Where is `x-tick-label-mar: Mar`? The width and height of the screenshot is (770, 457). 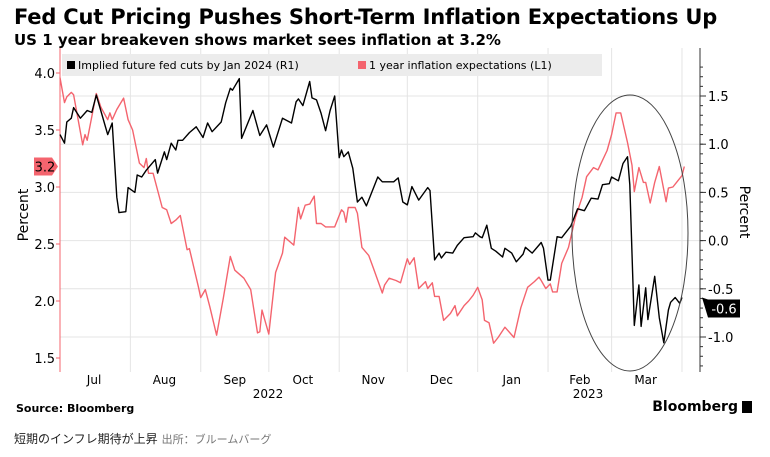 x-tick-label-mar: Mar is located at coordinates (645, 380).